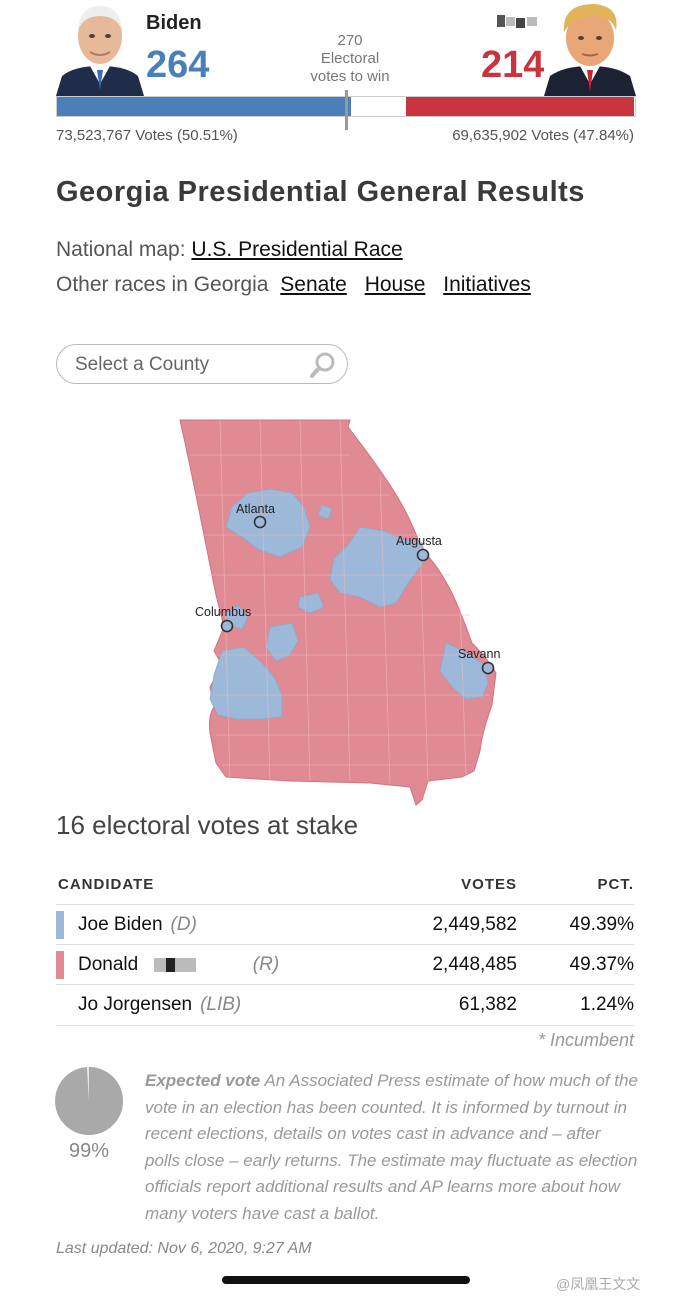 The image size is (690, 1297). I want to click on candidate-votes: 2,448,485, so click(474, 964).